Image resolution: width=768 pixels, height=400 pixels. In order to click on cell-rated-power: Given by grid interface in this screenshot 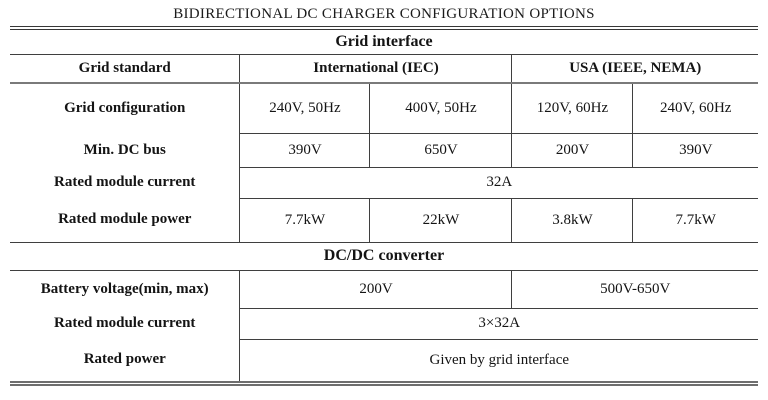, I will do `click(499, 362)`.